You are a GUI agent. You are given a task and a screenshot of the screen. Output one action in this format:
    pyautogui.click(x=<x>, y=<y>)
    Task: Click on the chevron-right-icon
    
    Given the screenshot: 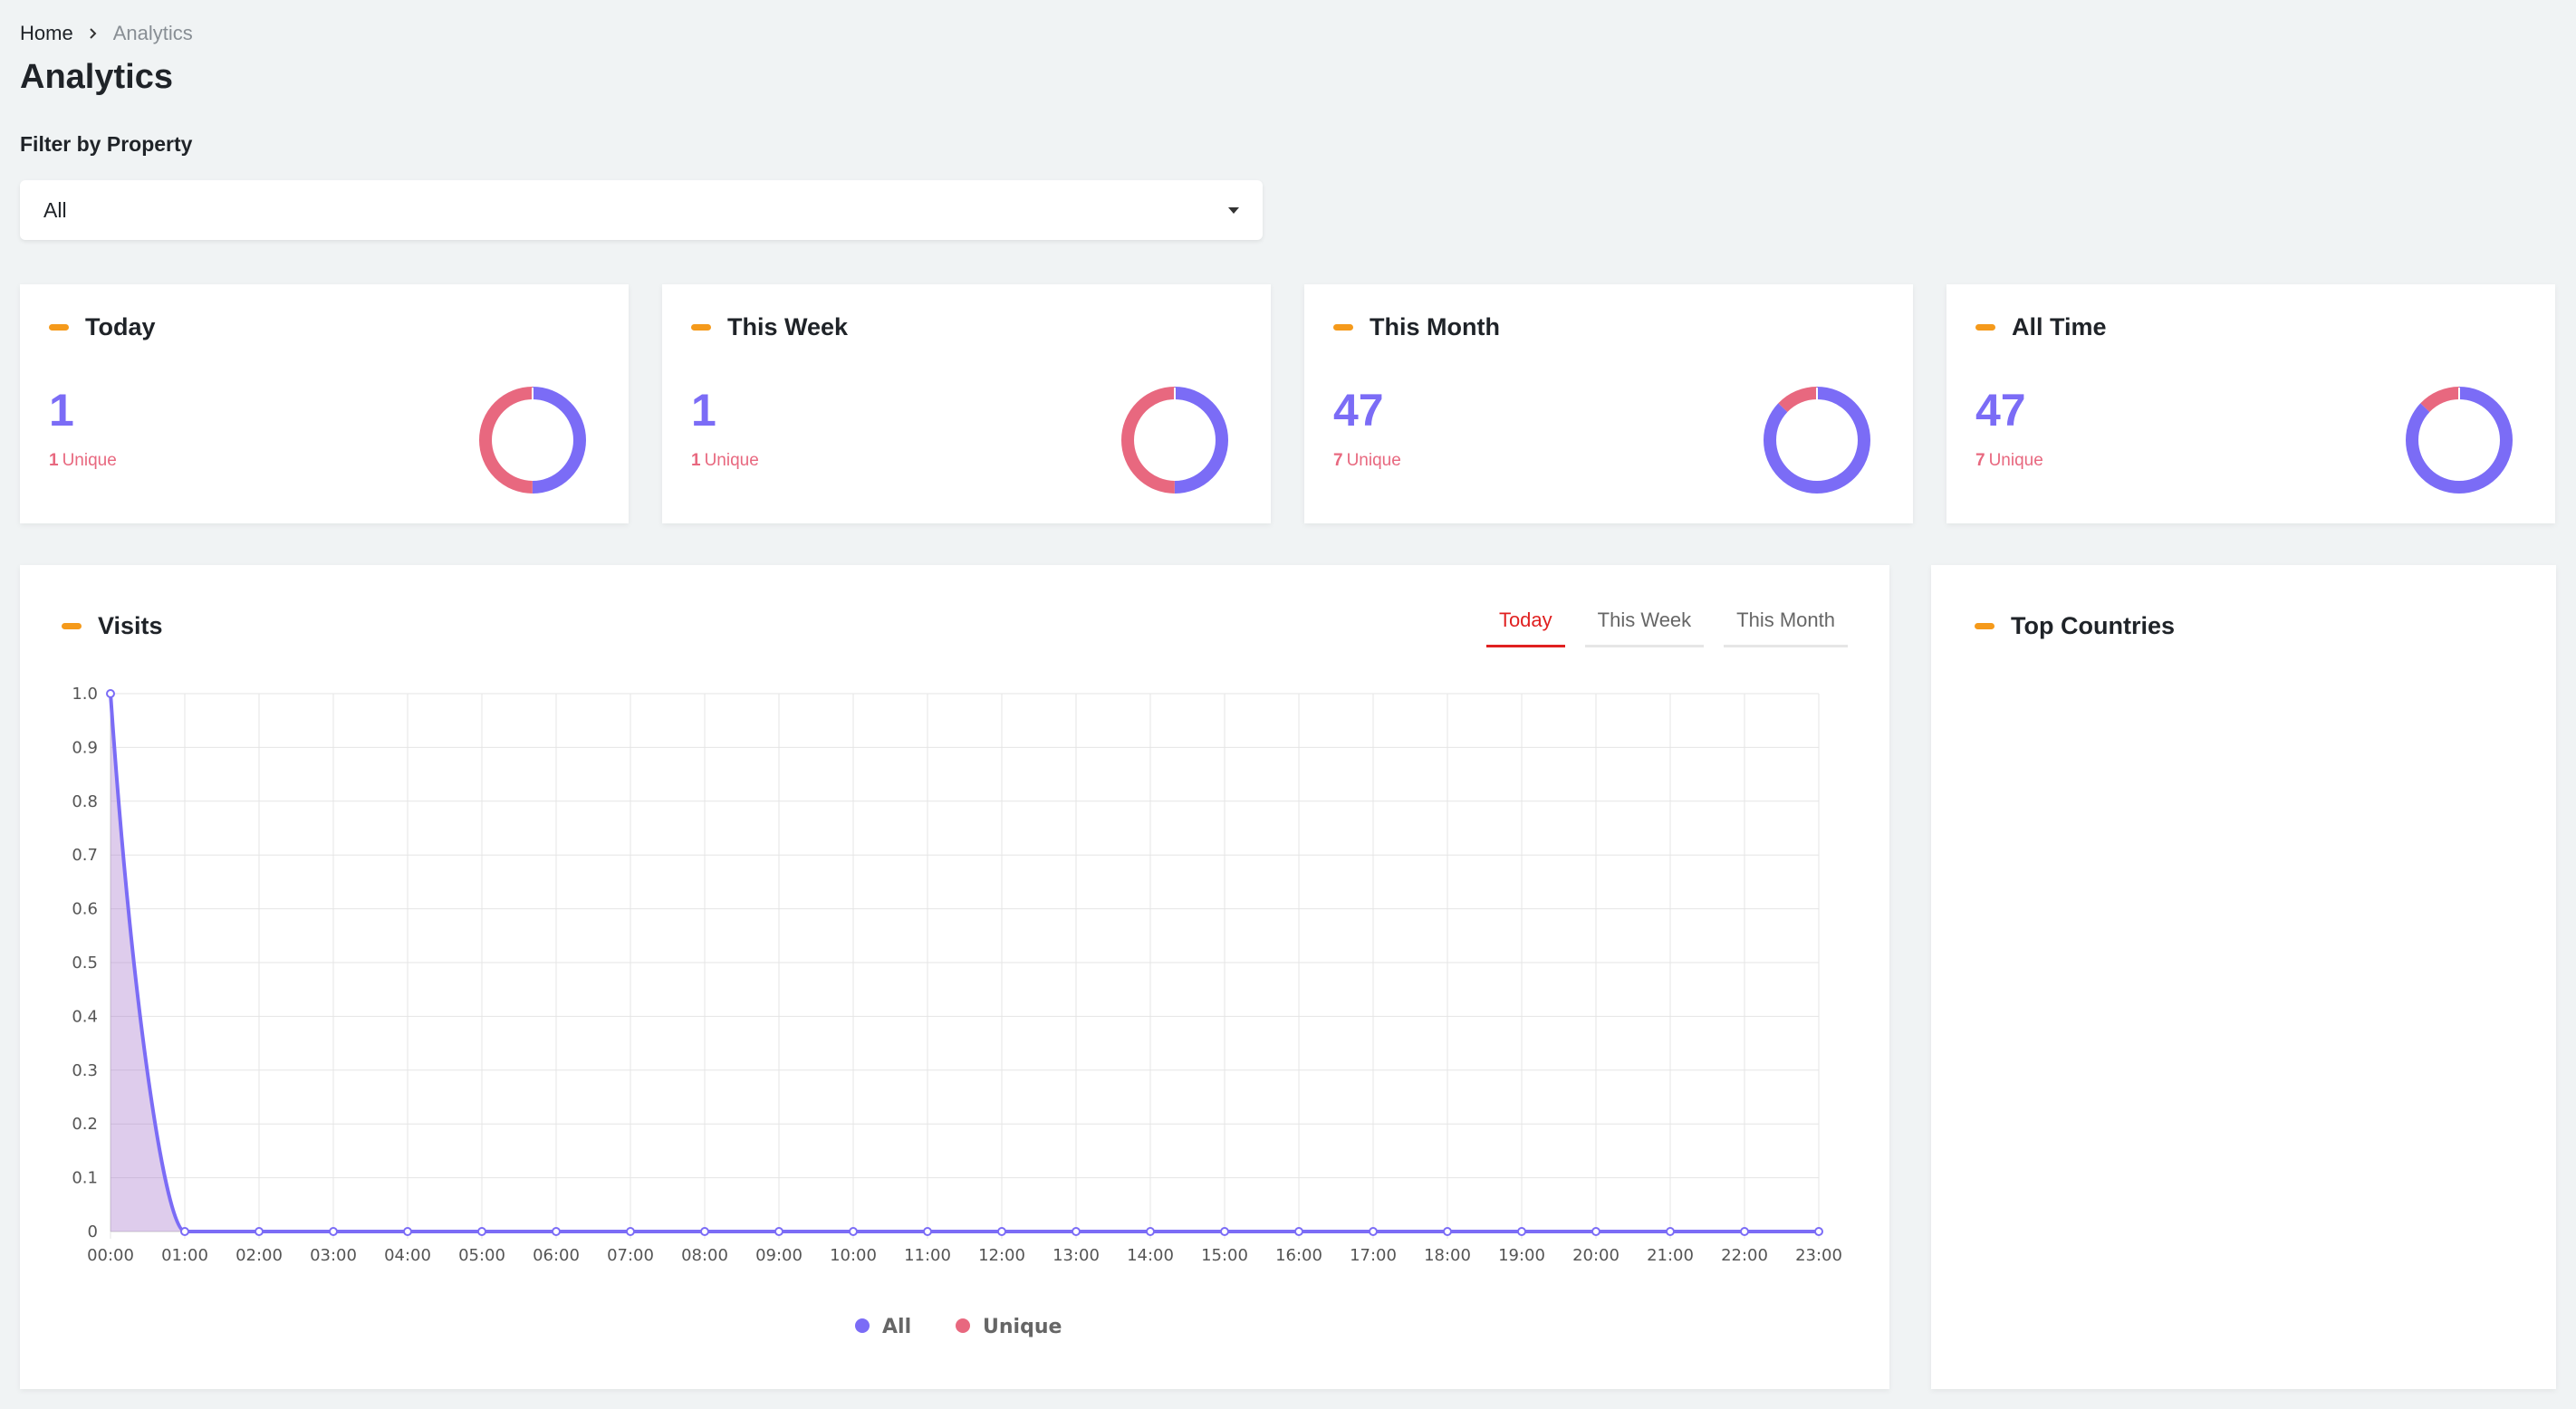 What is the action you would take?
    pyautogui.click(x=93, y=33)
    